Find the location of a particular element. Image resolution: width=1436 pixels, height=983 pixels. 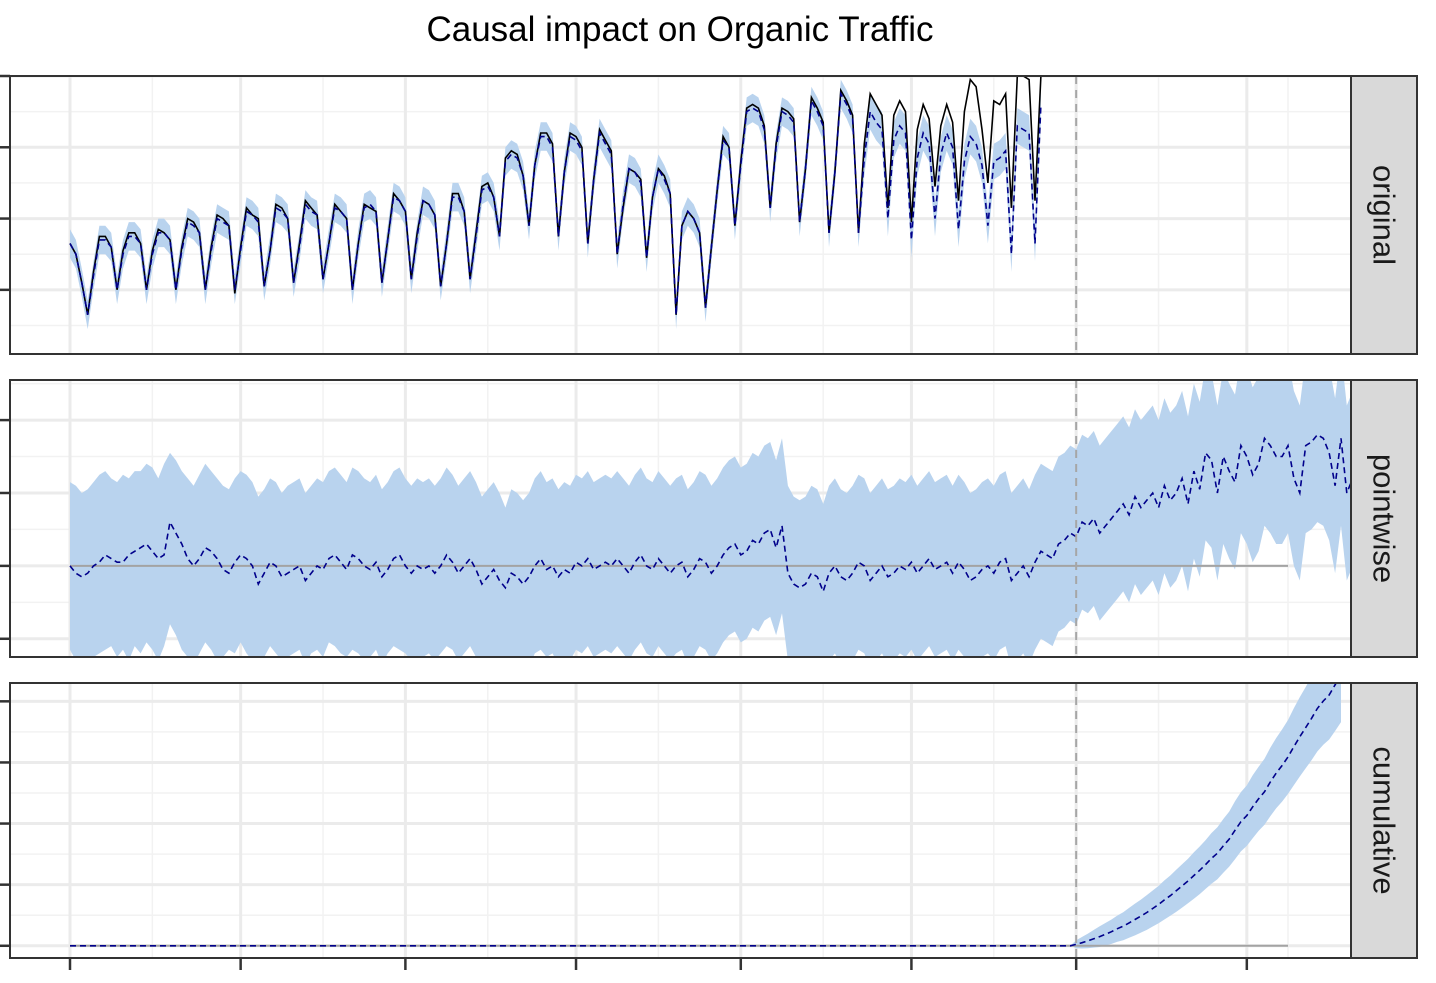

strip-cumulative is located at coordinates (1384, 820).